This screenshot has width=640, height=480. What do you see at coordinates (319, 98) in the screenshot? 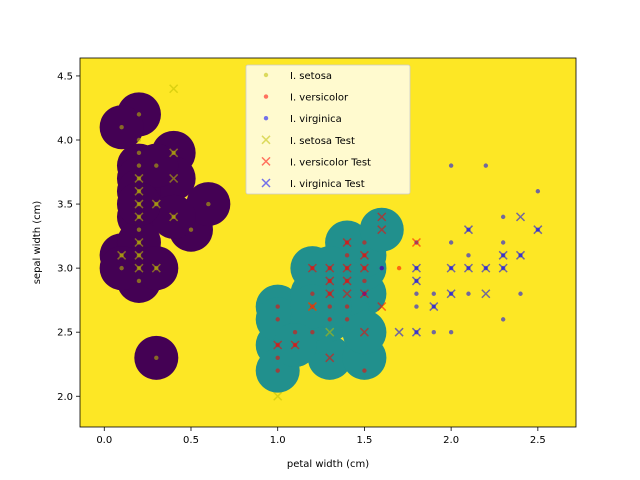
I see `legend-label: I. versicolor` at bounding box center [319, 98].